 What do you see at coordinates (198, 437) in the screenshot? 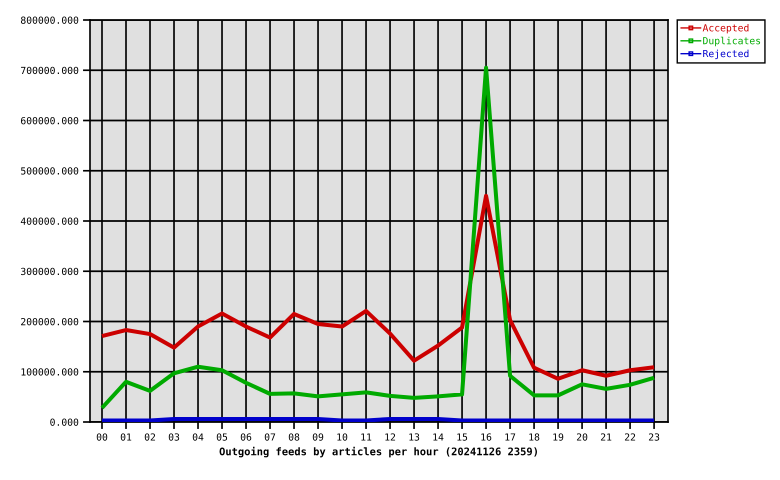
I see `x-tick-label: 04` at bounding box center [198, 437].